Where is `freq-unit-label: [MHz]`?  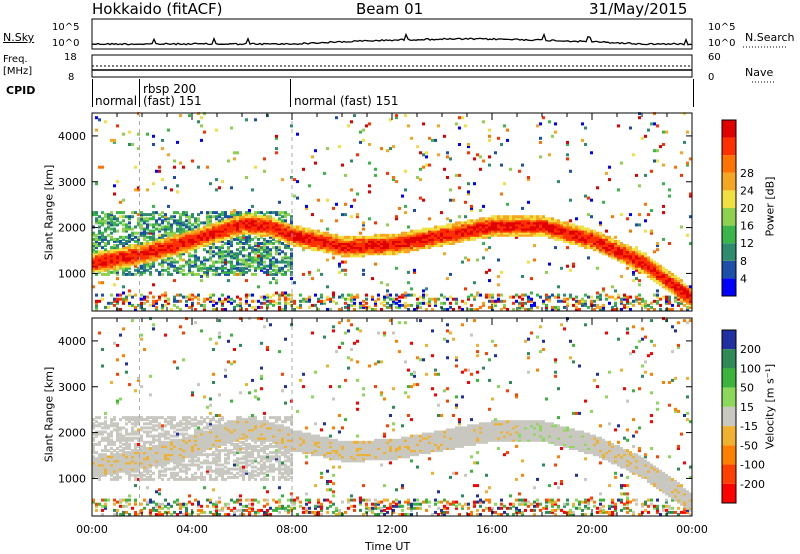
freq-unit-label: [MHz] is located at coordinates (18, 71).